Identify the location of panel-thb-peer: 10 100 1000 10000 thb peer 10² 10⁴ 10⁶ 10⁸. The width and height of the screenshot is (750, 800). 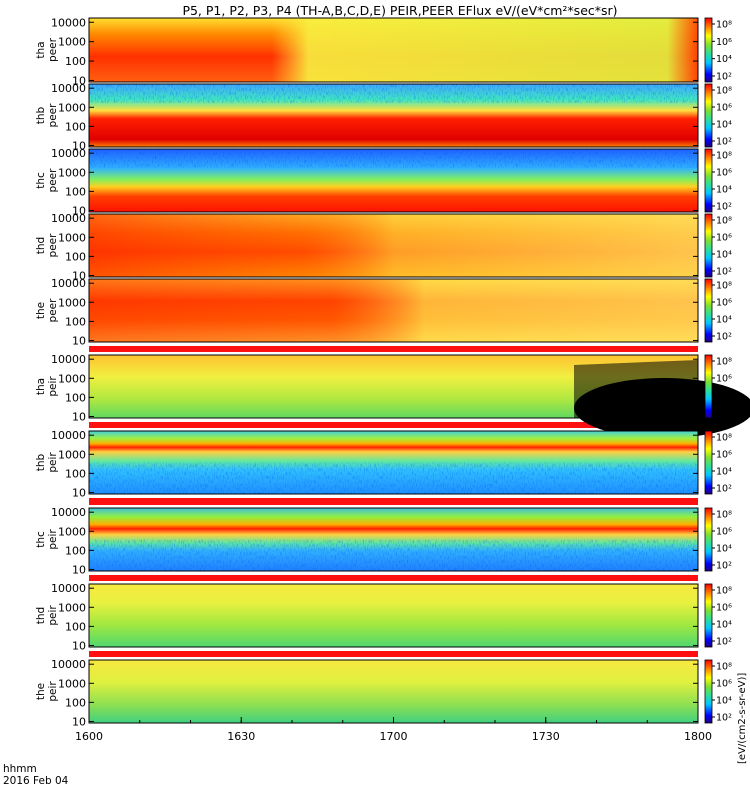
(383, 117).